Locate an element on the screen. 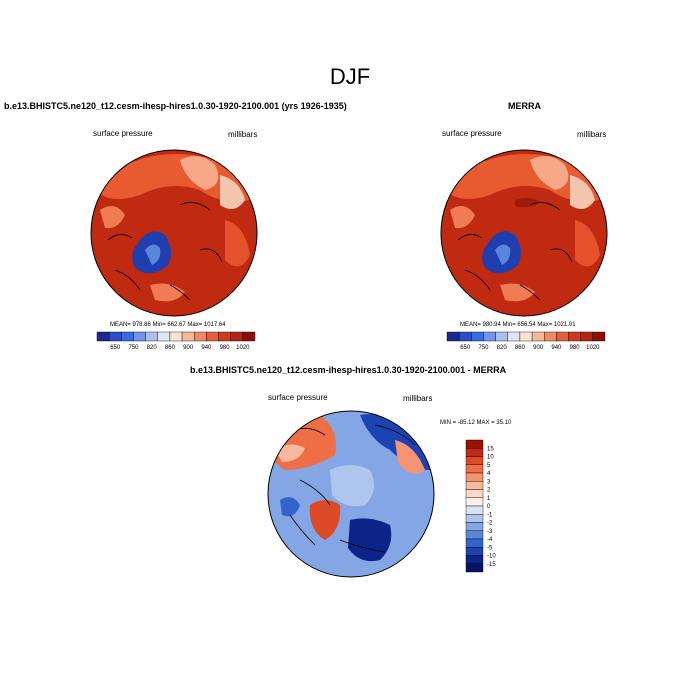 This screenshot has width=700, height=700. model-colorbar: 650 750 820 860 900 940 980 1020 is located at coordinates (176, 341).